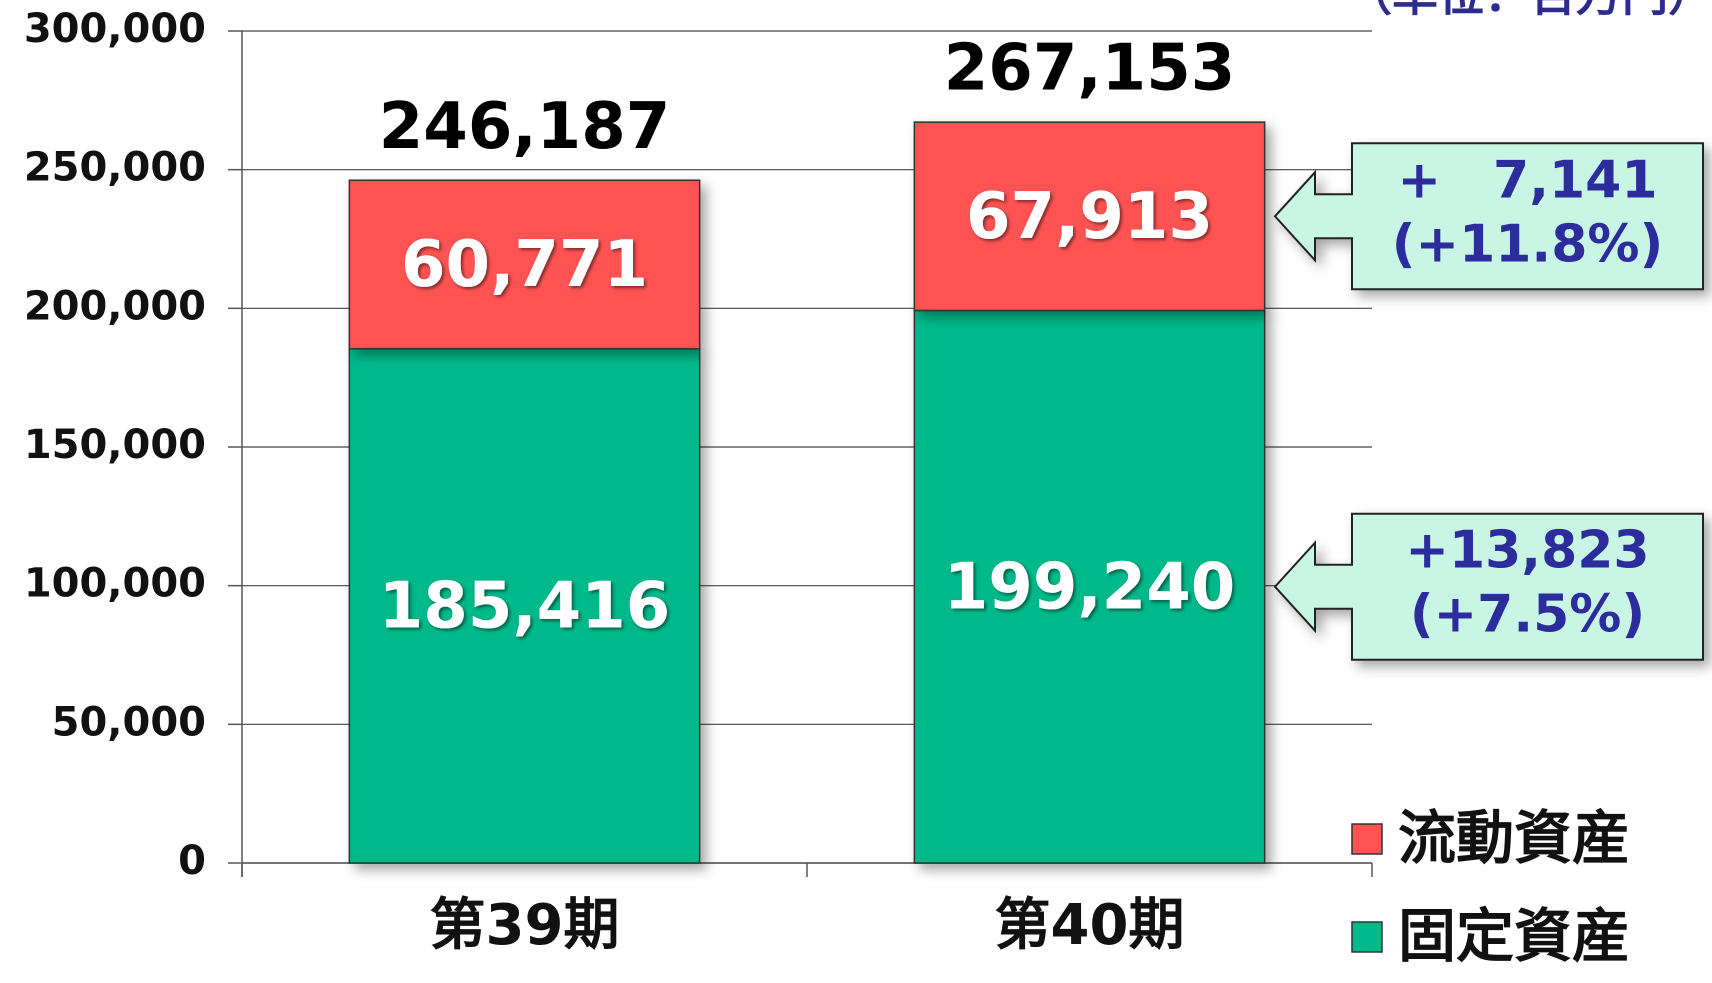 Image resolution: width=1712 pixels, height=983 pixels. I want to click on unit-label: （単位：百万円）, so click(1529, 11).